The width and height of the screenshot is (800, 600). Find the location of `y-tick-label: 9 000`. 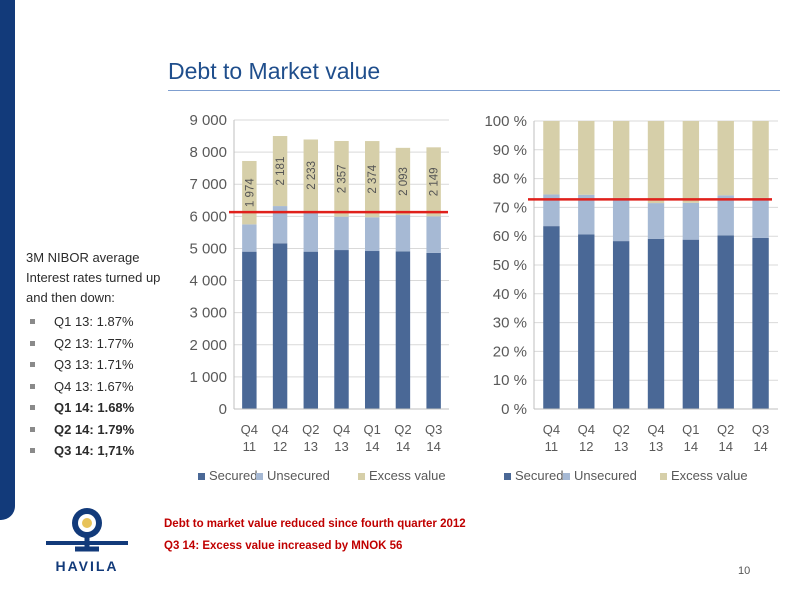

y-tick-label: 9 000 is located at coordinates (208, 120).